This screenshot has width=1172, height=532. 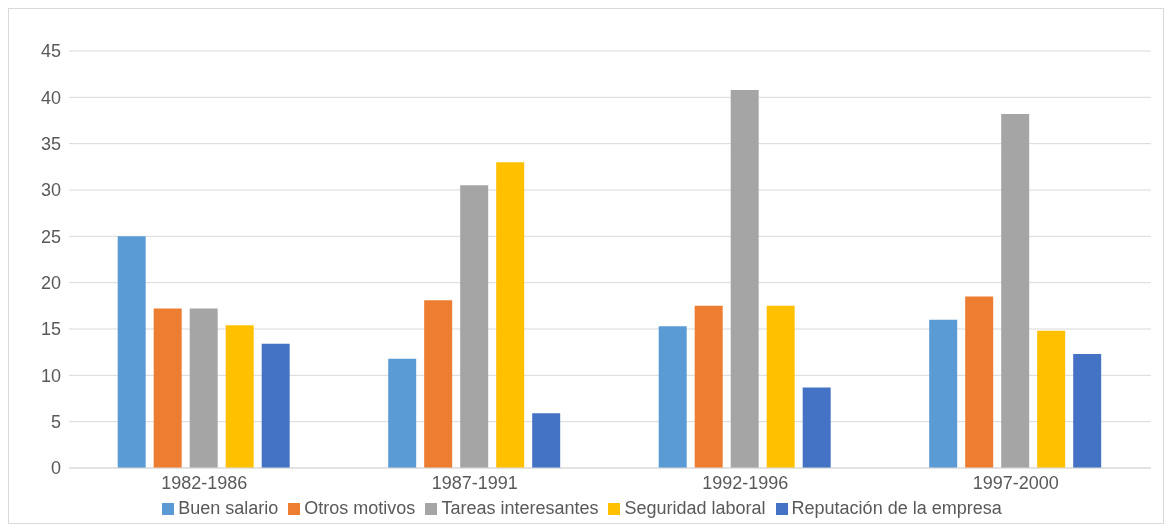 I want to click on x-tick-label: 1982-1986, so click(x=204, y=482).